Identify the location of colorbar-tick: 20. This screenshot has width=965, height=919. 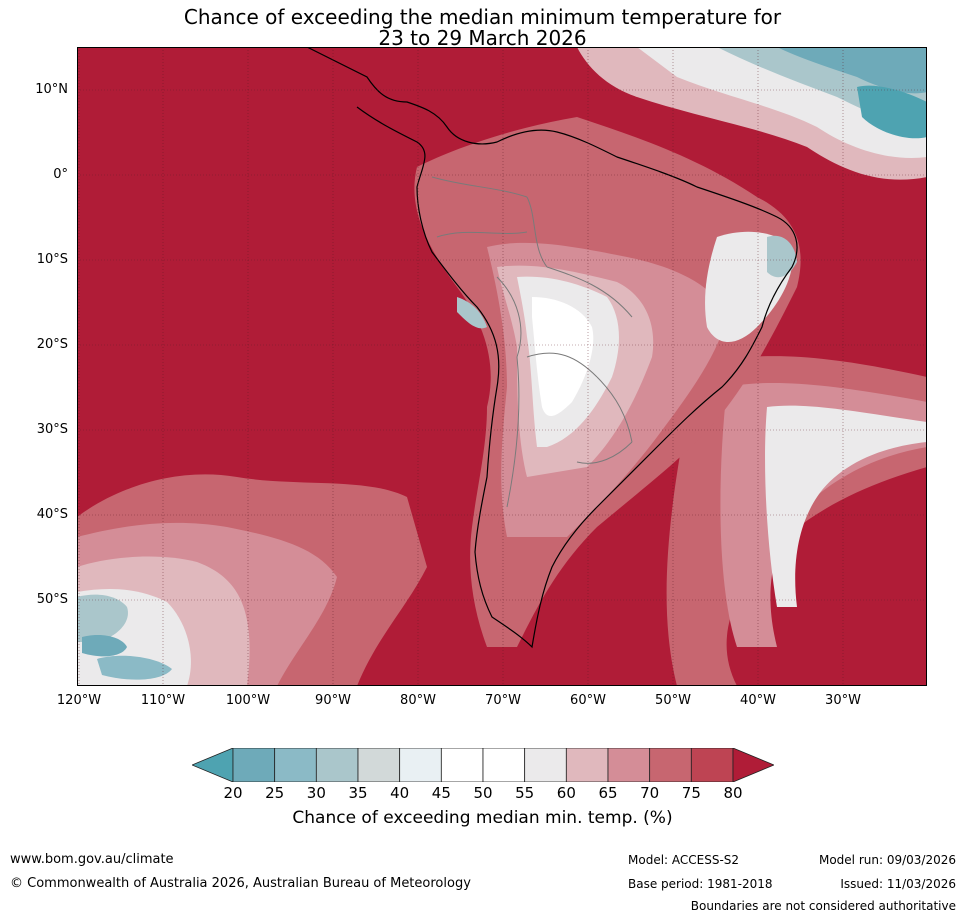
(232, 793).